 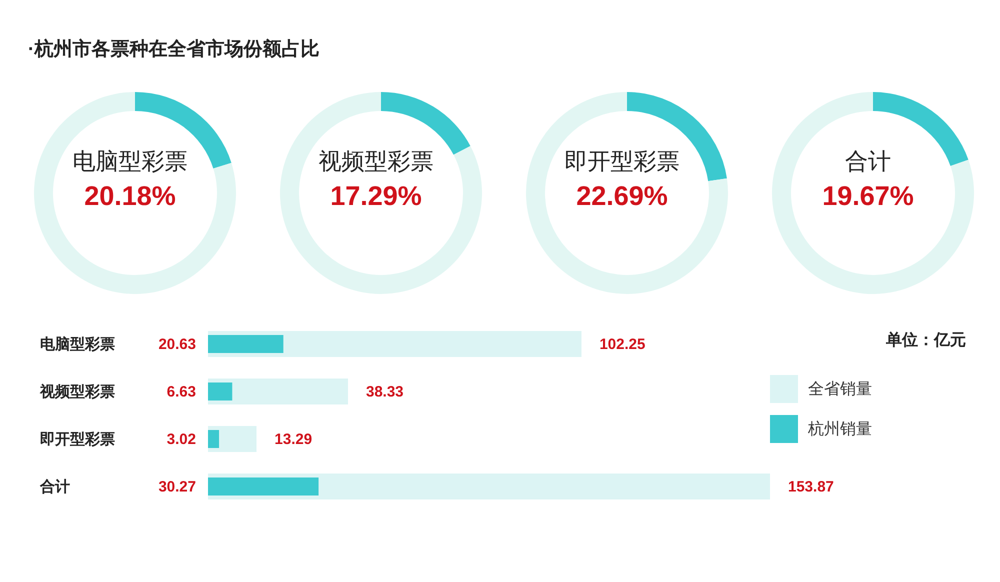 I want to click on text: ·杭州市各票种在全省市场份额占比, so click(x=174, y=50).